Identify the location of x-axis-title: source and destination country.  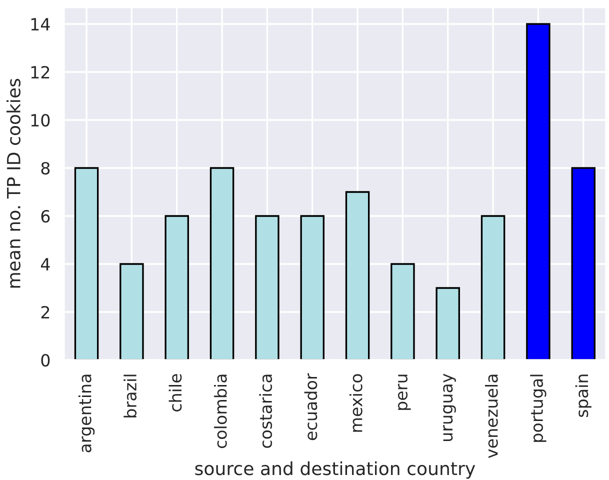
(335, 470).